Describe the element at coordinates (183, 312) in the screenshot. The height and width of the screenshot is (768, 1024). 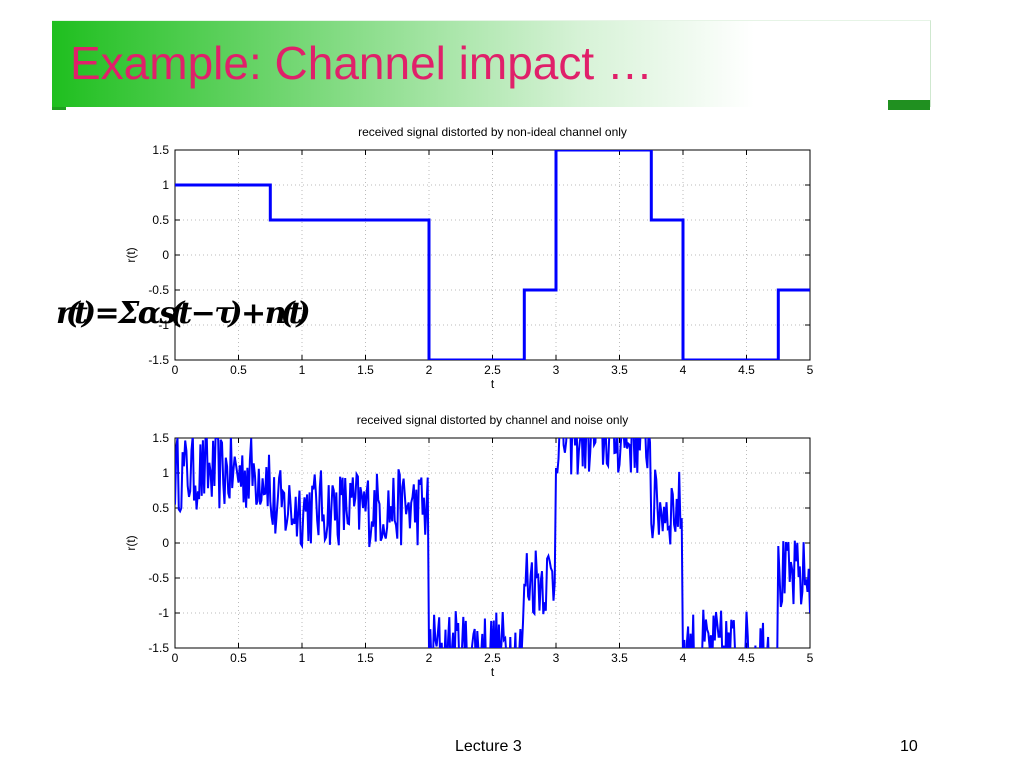
I see `overlay-equation: r(t) = Σ α s(t − τ) + n(t)` at that location.